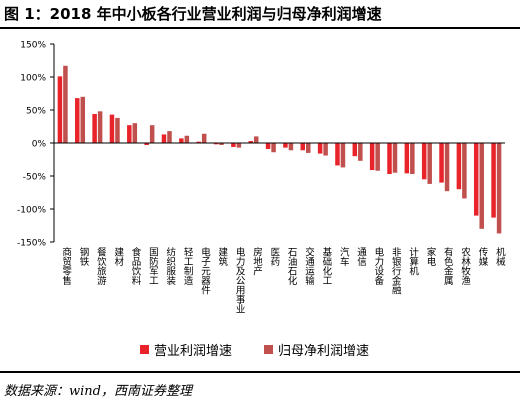 The image size is (520, 410). What do you see at coordinates (260, 349) in the screenshot?
I see `legend: 营业利润增速 归母净利润增速` at bounding box center [260, 349].